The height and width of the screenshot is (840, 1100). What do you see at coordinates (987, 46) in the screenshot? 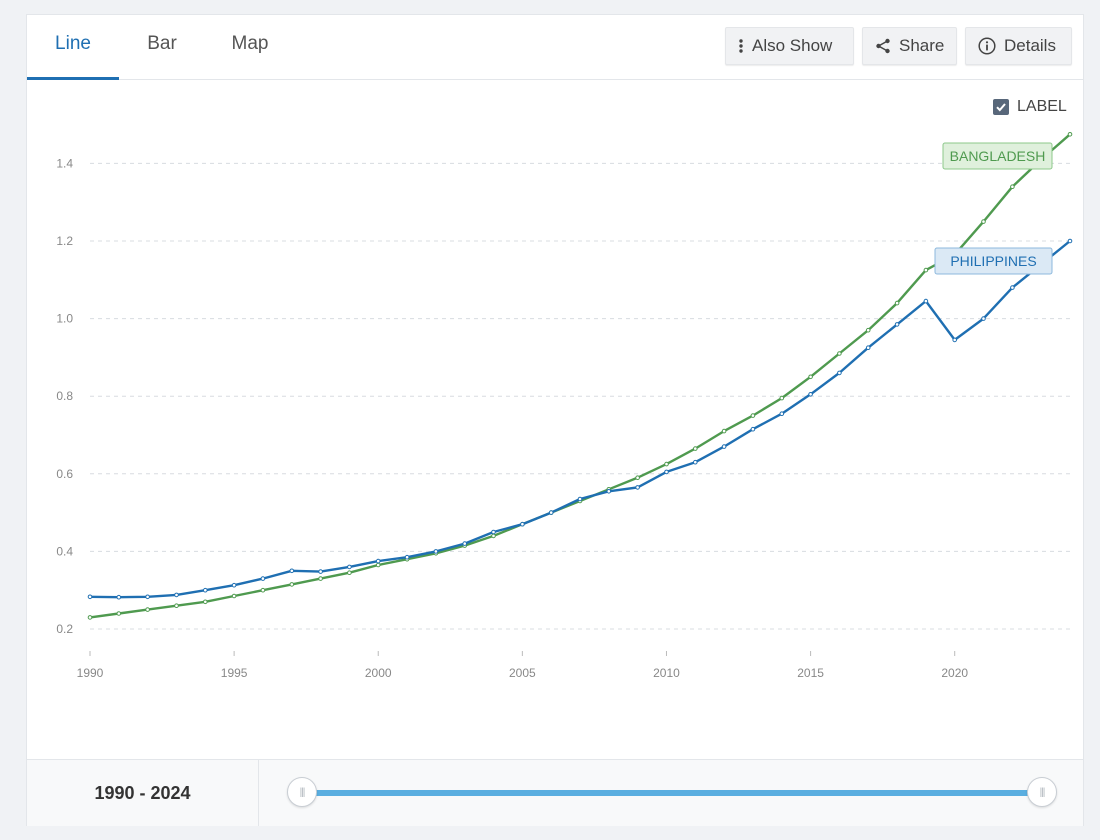
I see `info-icon` at bounding box center [987, 46].